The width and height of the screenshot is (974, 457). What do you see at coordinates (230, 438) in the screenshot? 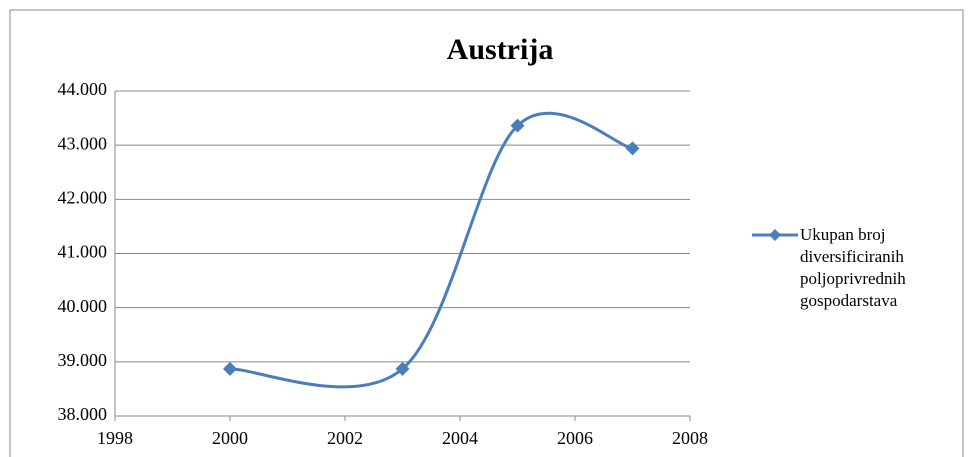
I see `x-tick-label: 2000` at bounding box center [230, 438].